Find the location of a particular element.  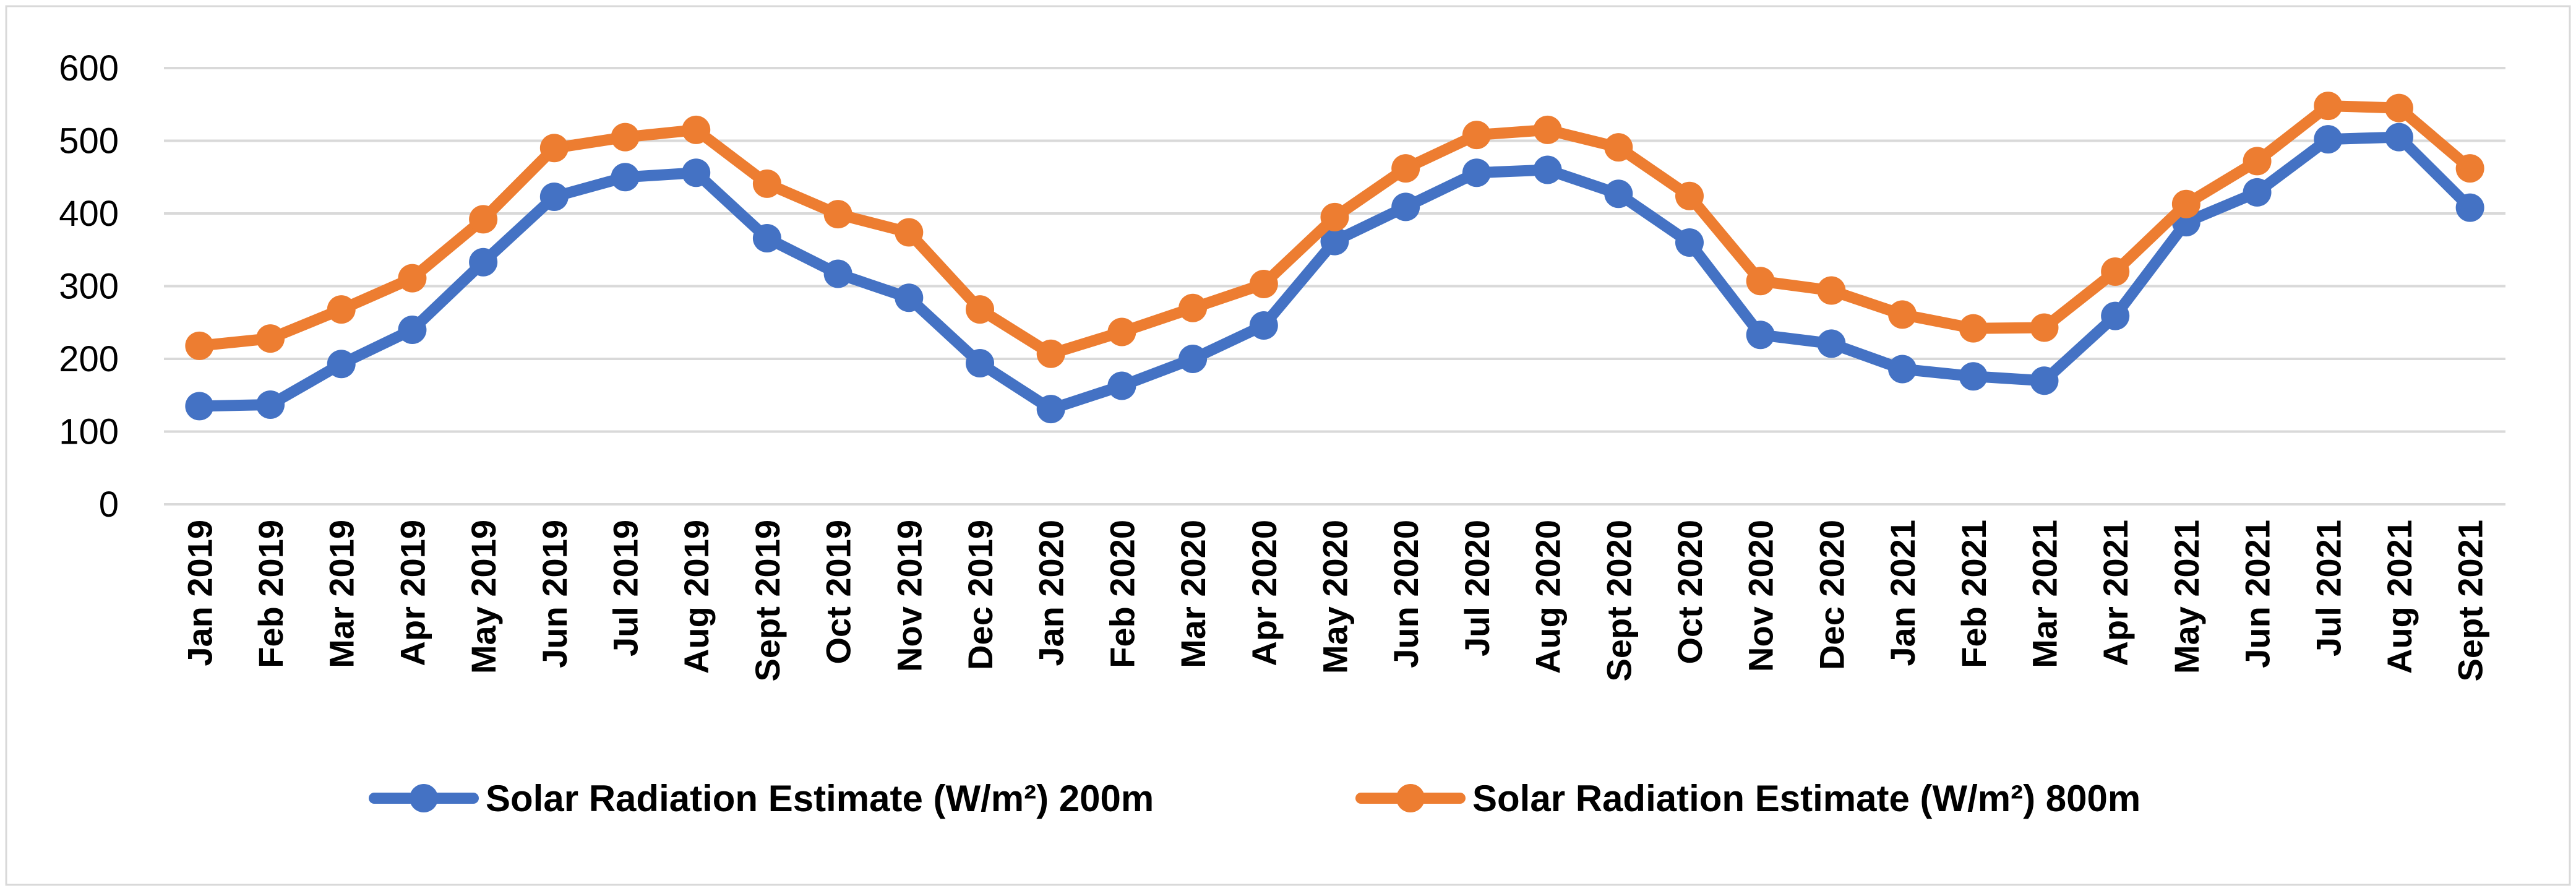

y-tick-label: 400 is located at coordinates (89, 214).